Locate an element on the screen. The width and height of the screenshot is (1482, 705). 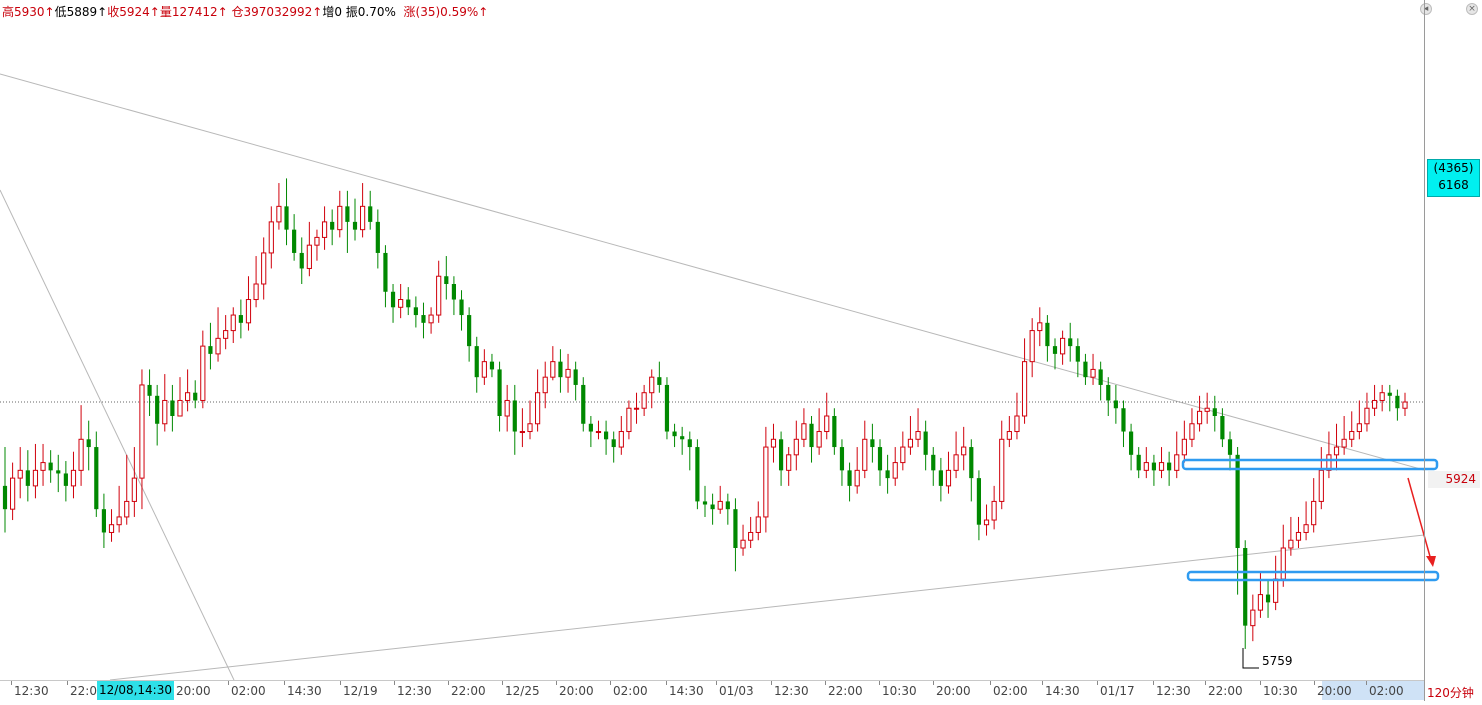
x-tick-label: 22:00 is located at coordinates (468, 691).